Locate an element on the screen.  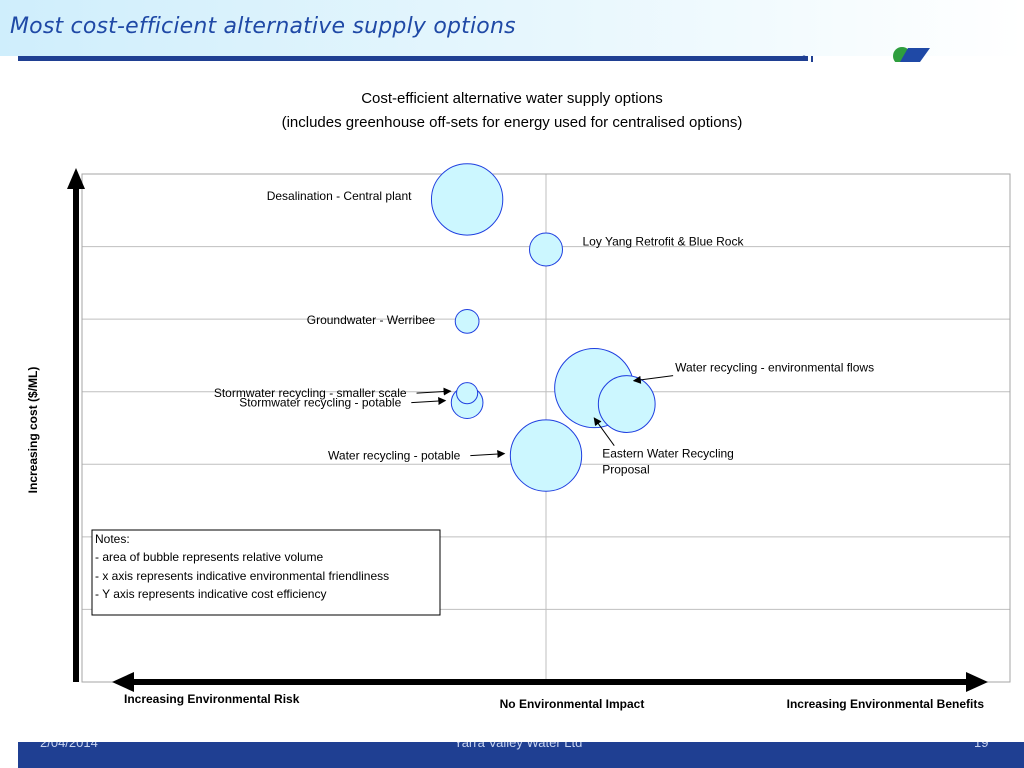
company-logo is located at coordinates (865, 54).